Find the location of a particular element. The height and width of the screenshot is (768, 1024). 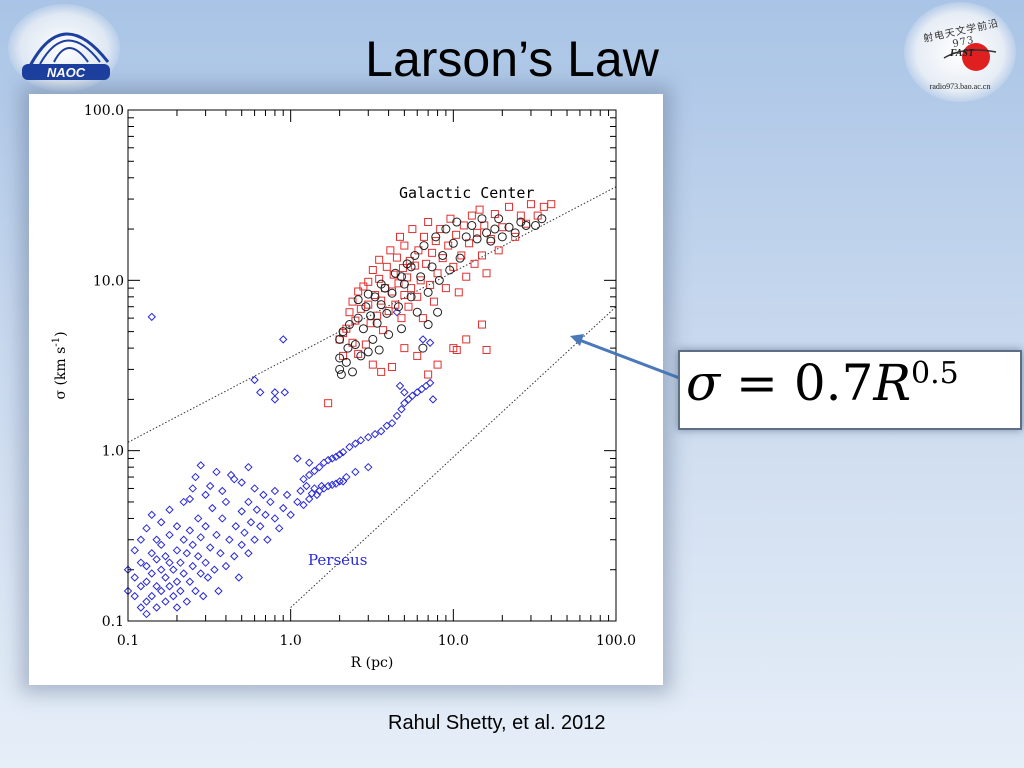

y-axis-label: σ (km s-1) is located at coordinates (60, 365).